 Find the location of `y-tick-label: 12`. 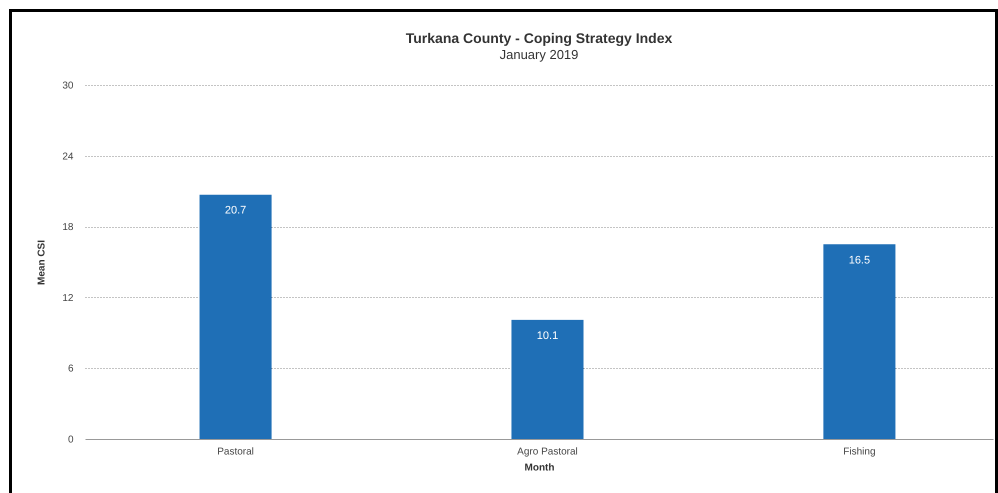

y-tick-label: 12 is located at coordinates (68, 298).